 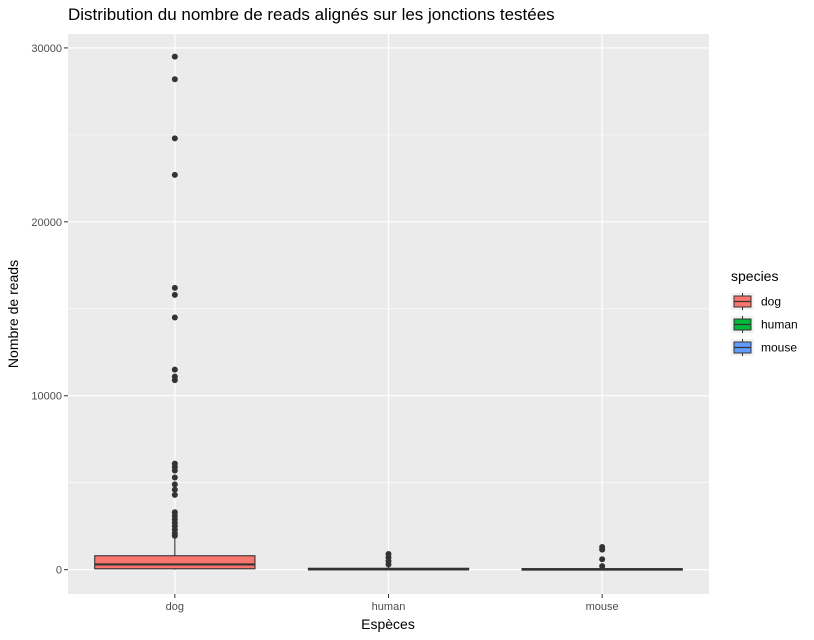 I want to click on legend: dog human mouse, so click(x=764, y=324).